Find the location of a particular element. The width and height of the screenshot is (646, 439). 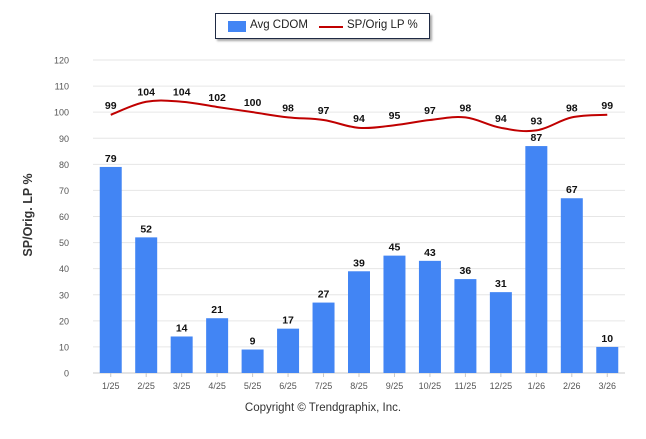

bar-12/25 is located at coordinates (500, 332).